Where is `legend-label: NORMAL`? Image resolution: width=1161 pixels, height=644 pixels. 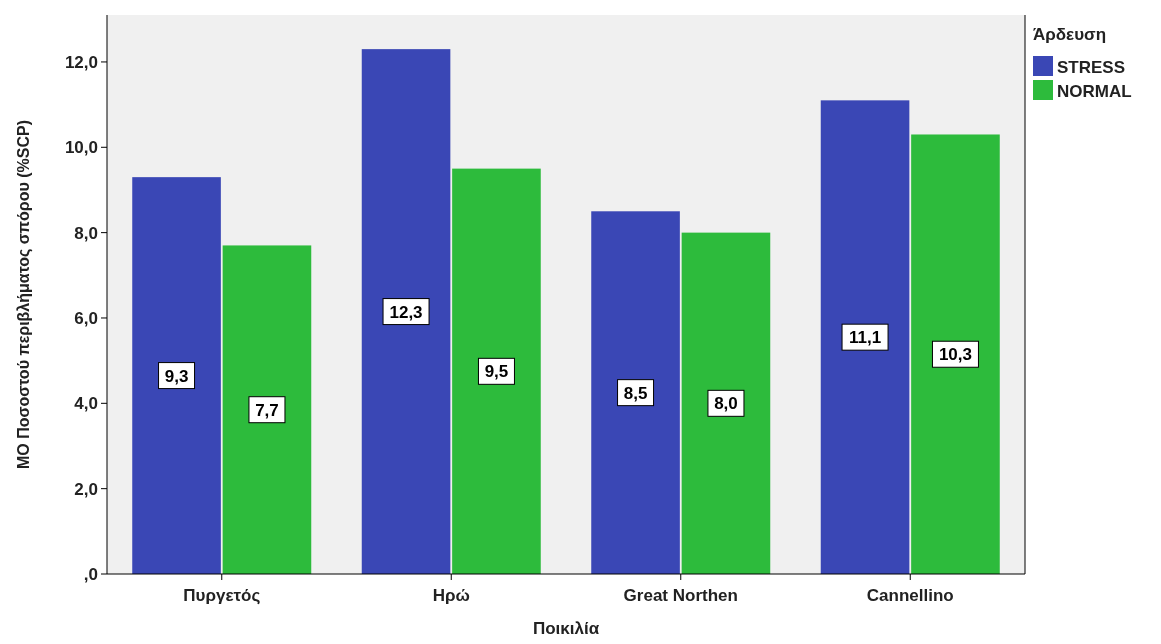 legend-label: NORMAL is located at coordinates (1094, 91).